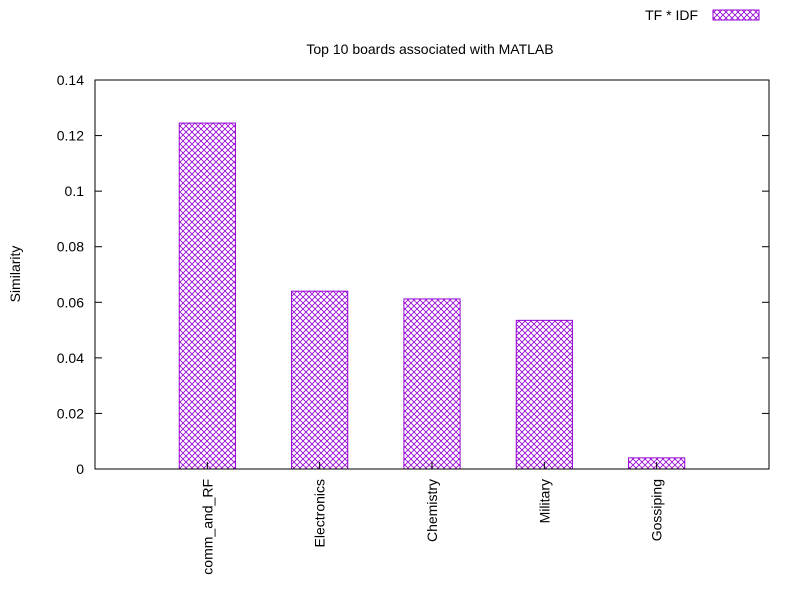 The width and height of the screenshot is (800, 600). Describe the element at coordinates (70, 136) in the screenshot. I see `y-tick-label: 0.12` at that location.